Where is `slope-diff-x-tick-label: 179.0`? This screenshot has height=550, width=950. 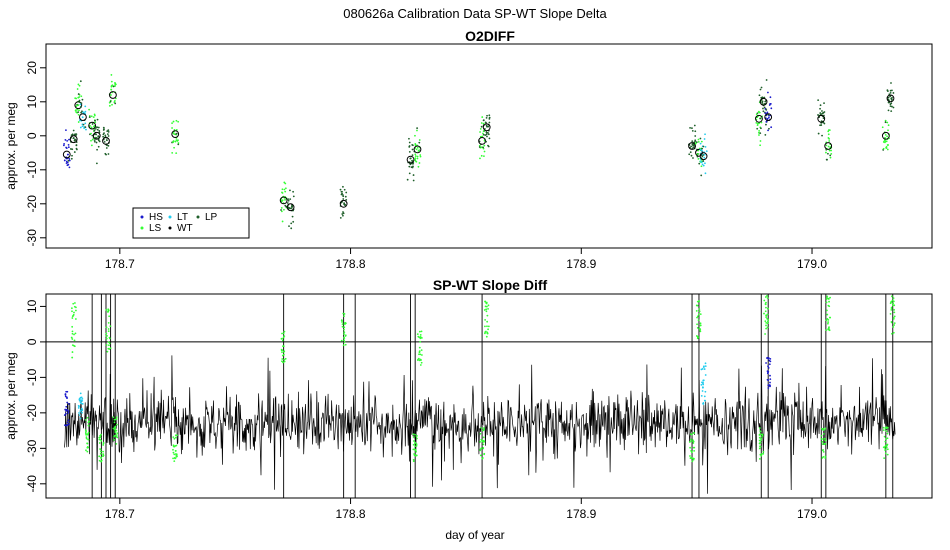
slope-diff-x-tick-label: 179.0 is located at coordinates (812, 514).